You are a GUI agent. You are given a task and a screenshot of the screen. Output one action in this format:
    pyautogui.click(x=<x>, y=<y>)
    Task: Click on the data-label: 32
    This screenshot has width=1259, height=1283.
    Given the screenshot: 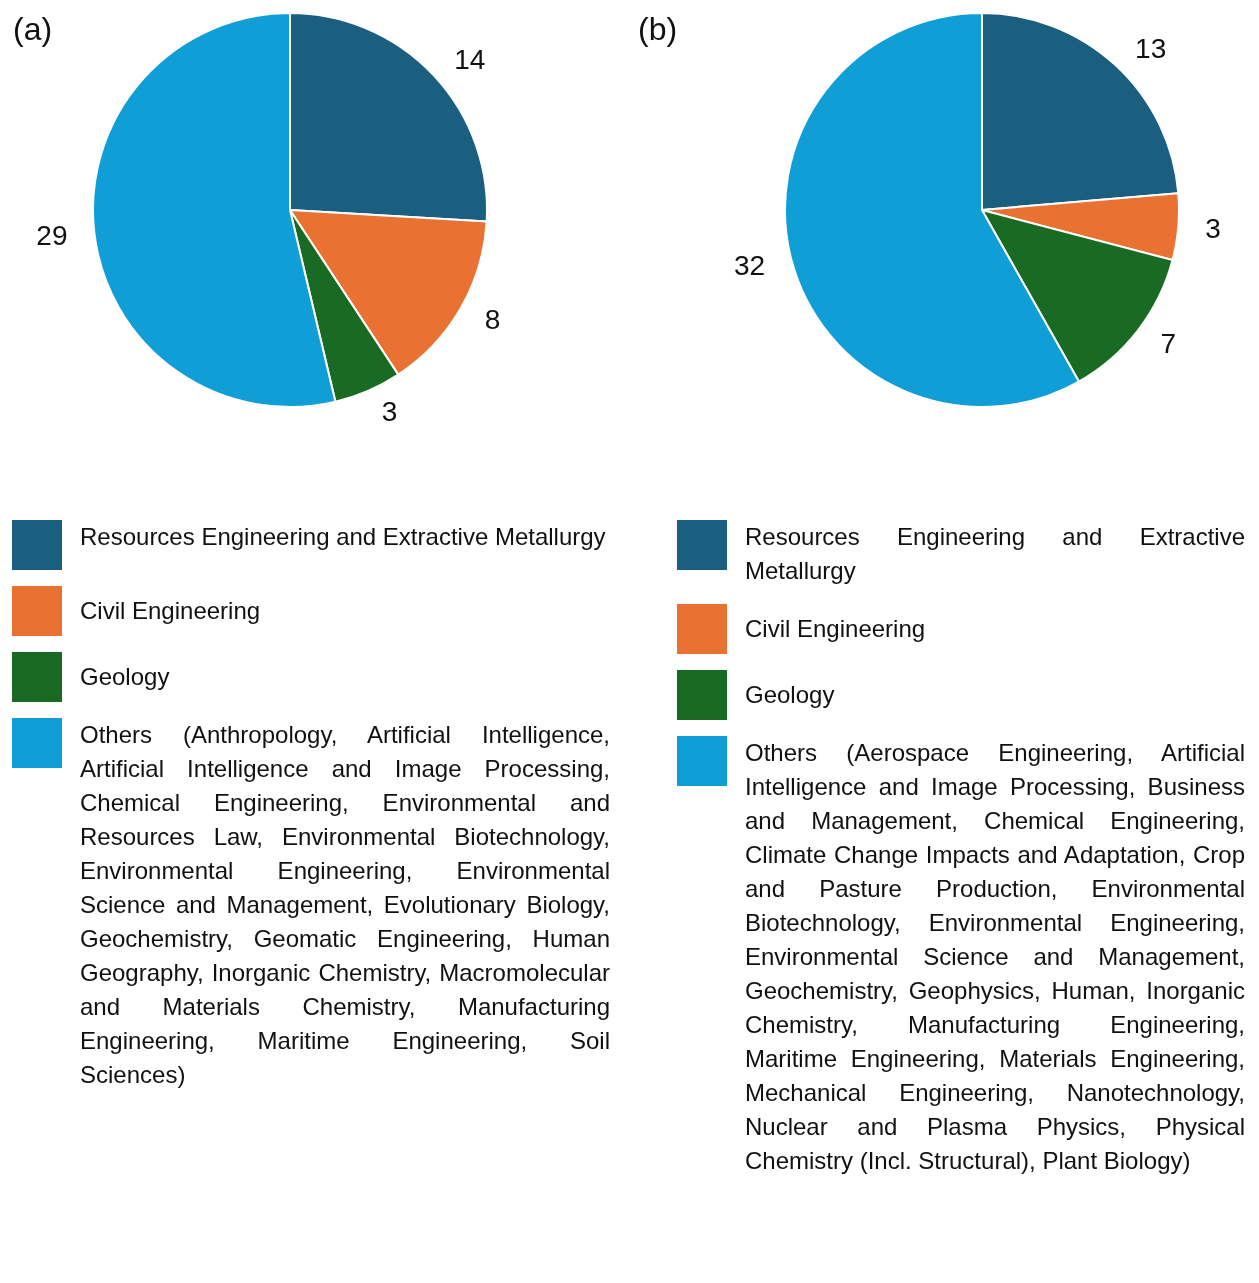 What is the action you would take?
    pyautogui.click(x=750, y=266)
    